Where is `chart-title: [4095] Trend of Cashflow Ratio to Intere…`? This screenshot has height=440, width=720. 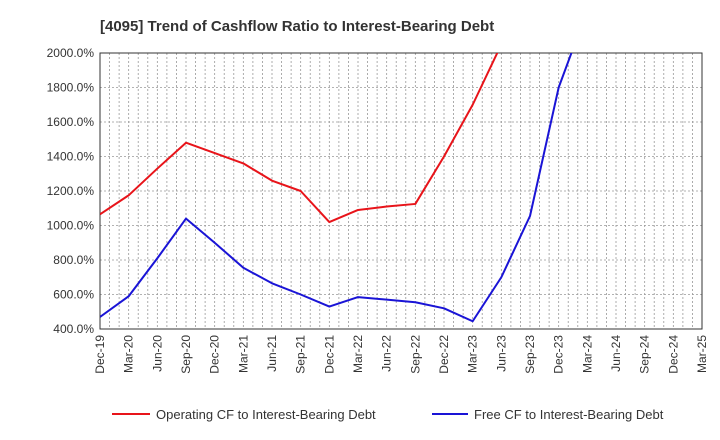
chart-title: [4095] Trend of Cashflow Ratio to Intere… is located at coordinates (297, 26).